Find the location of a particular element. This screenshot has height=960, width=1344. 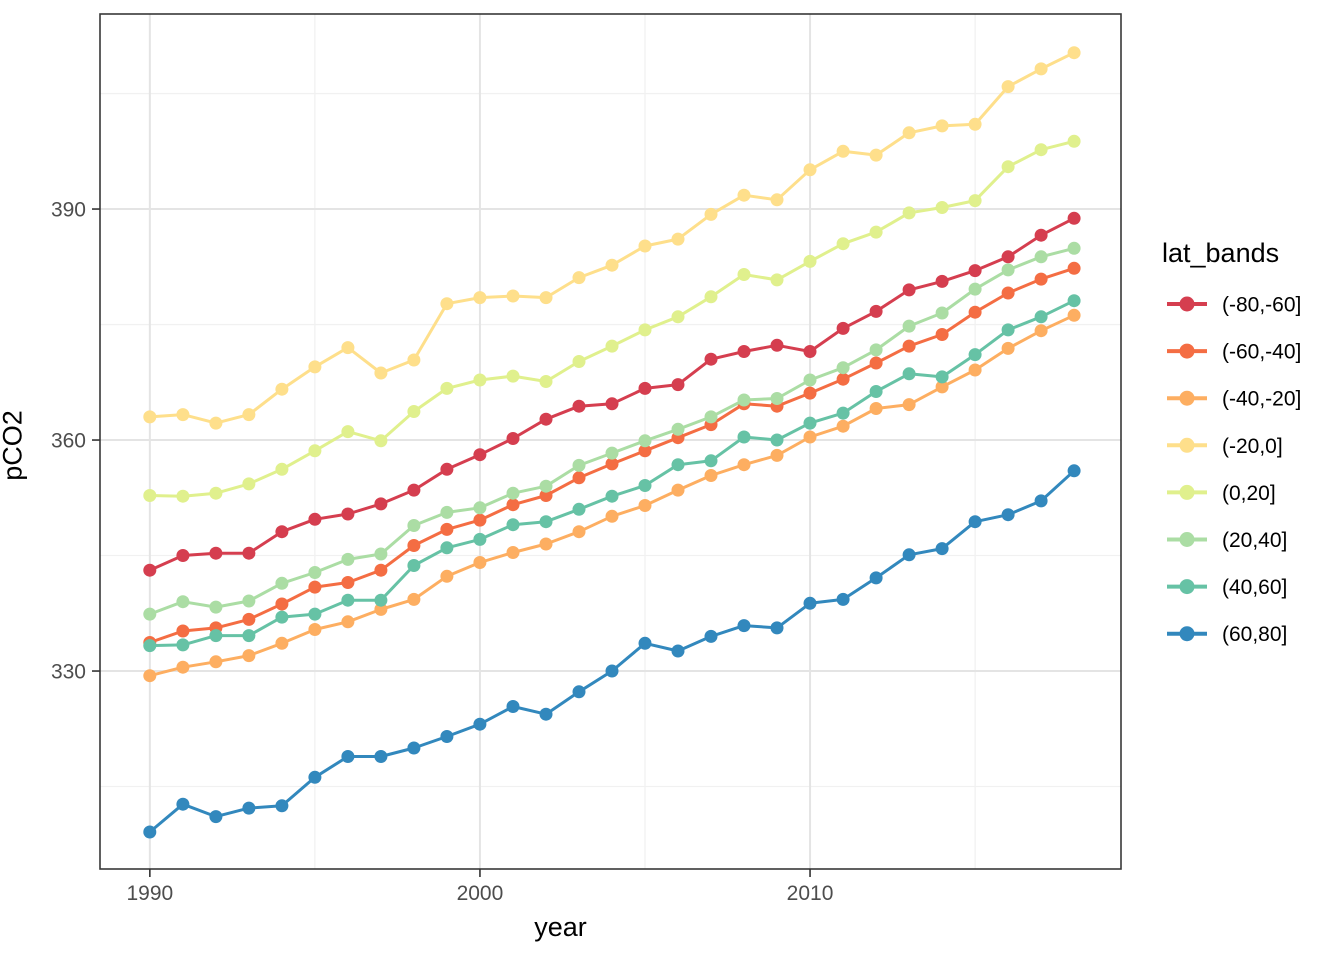

legend-title: lat_bands is located at coordinates (1221, 253).